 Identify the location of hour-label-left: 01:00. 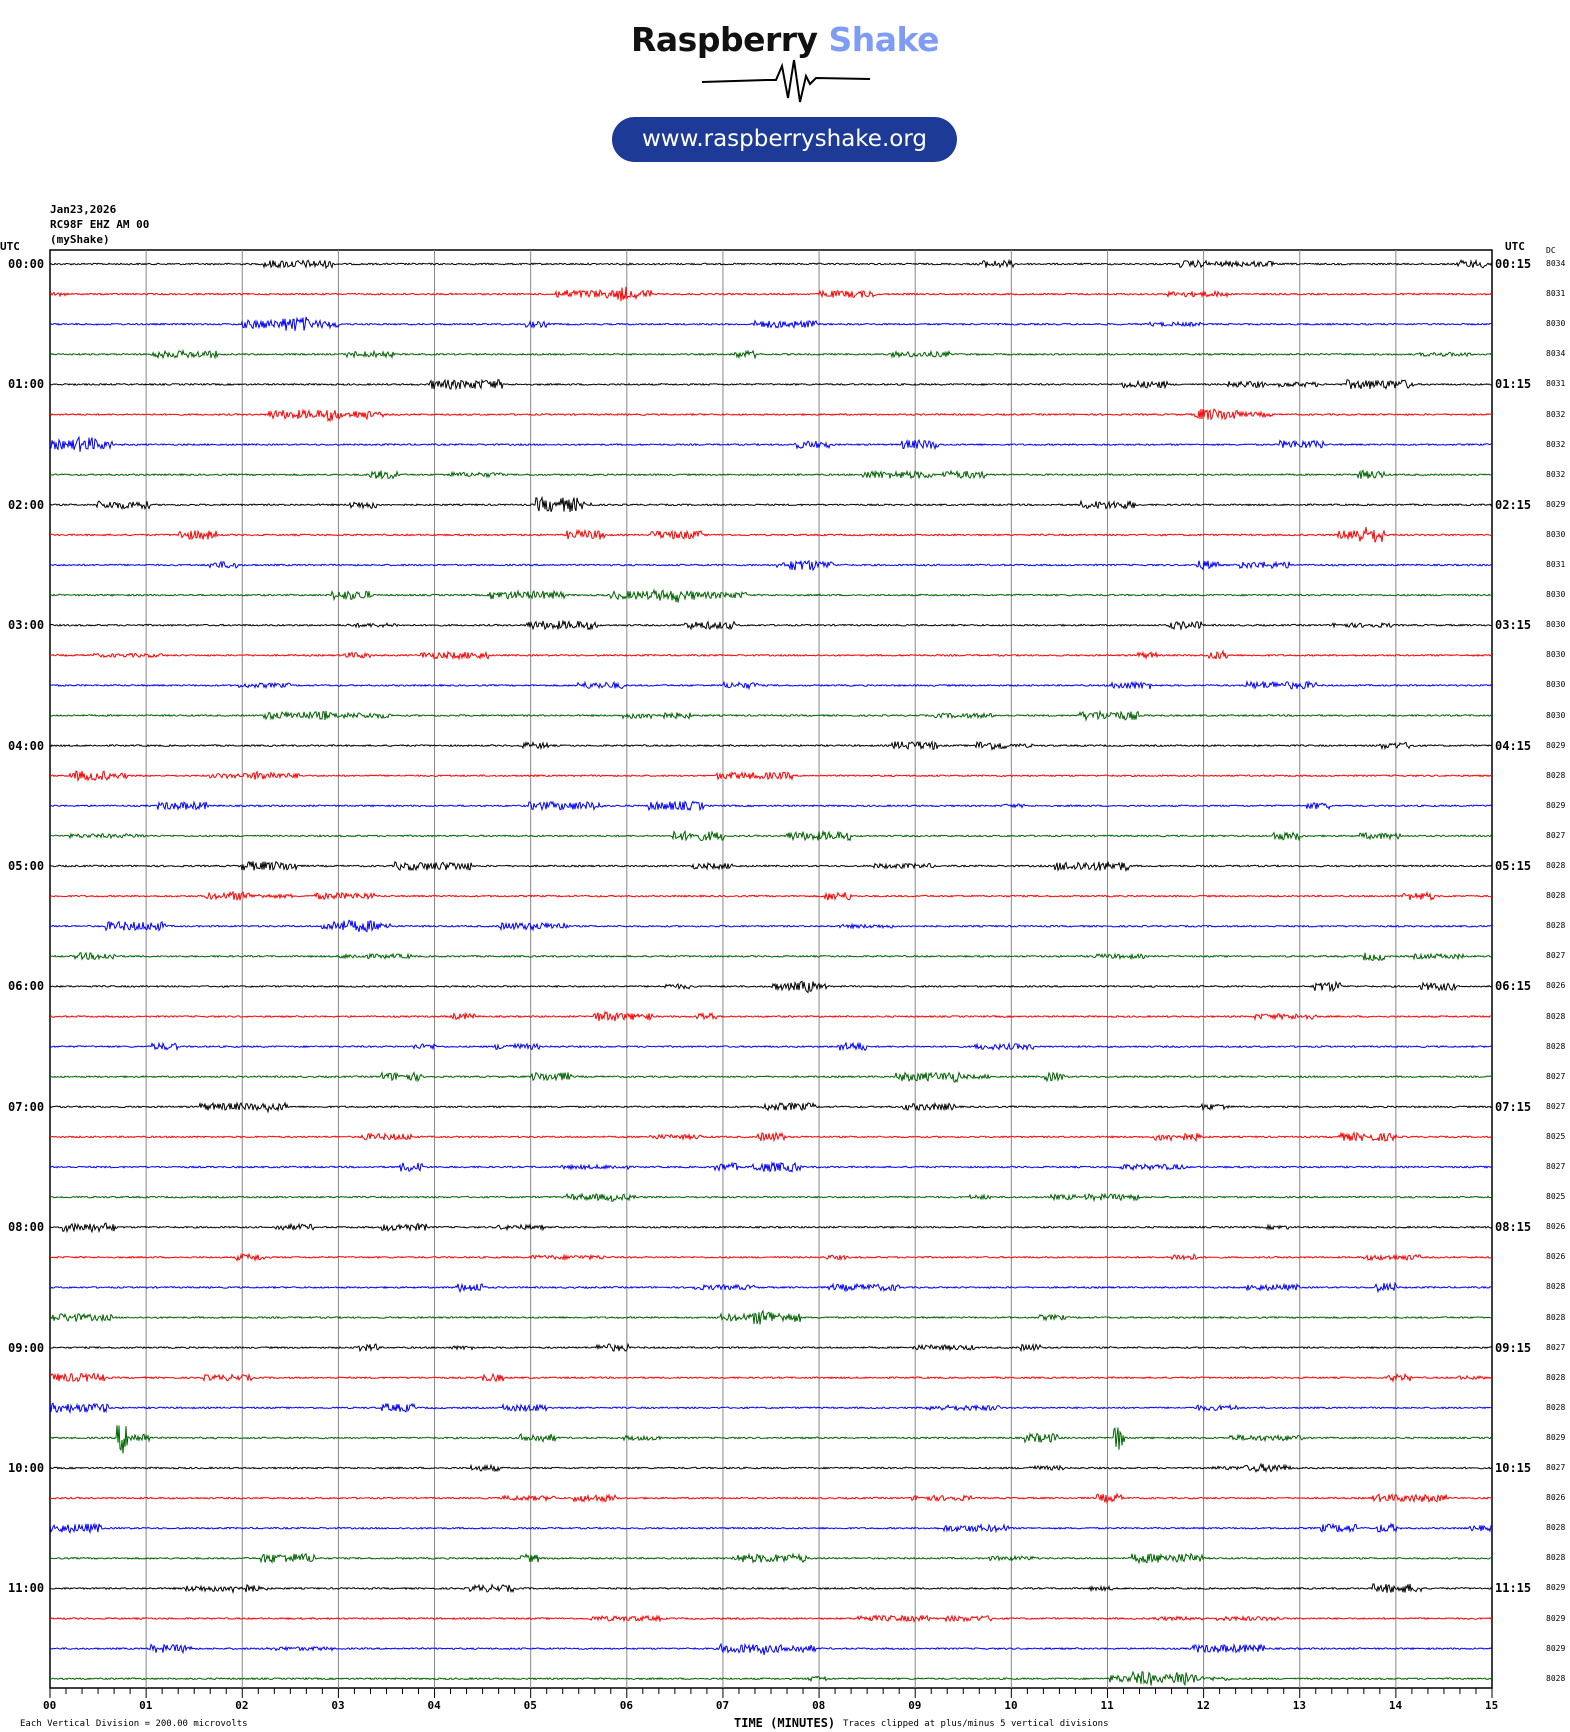
(26, 384).